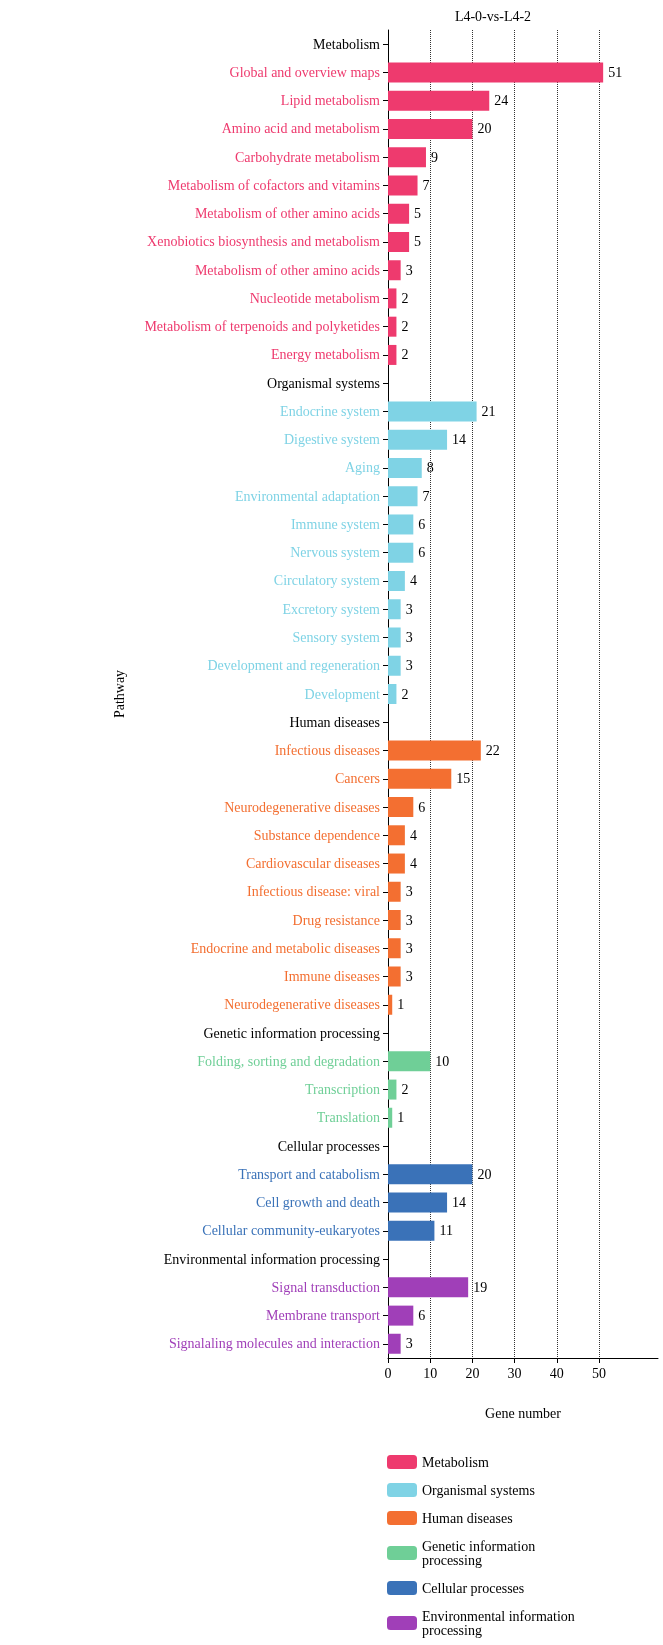 This screenshot has width=663, height=1645. Describe the element at coordinates (598, 1373) in the screenshot. I see `x-tick-label: 50` at that location.